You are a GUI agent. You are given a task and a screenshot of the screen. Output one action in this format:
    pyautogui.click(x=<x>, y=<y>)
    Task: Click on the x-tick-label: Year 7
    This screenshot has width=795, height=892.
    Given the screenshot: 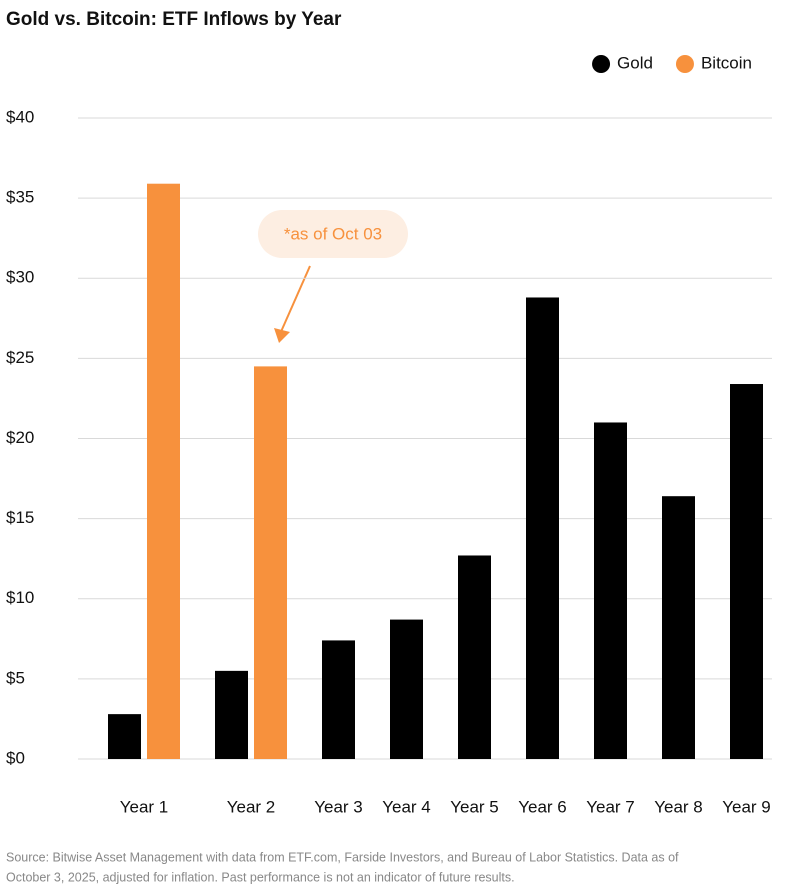 What is the action you would take?
    pyautogui.click(x=610, y=806)
    